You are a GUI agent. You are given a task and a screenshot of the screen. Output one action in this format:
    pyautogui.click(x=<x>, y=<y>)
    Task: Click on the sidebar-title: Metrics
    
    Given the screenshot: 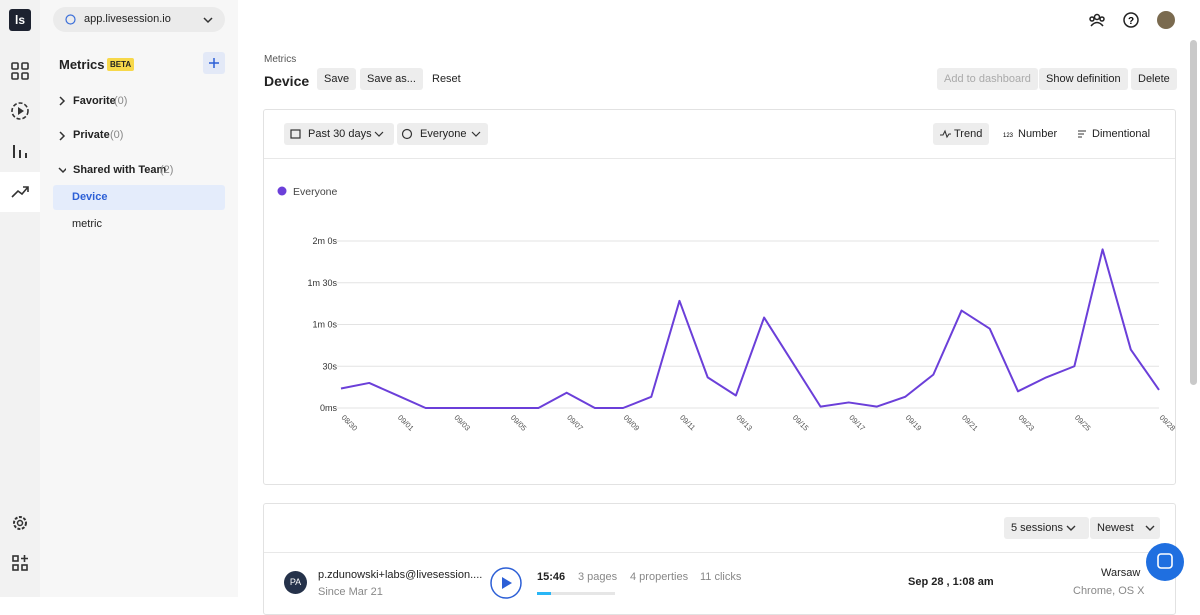 What is the action you would take?
    pyautogui.click(x=82, y=64)
    